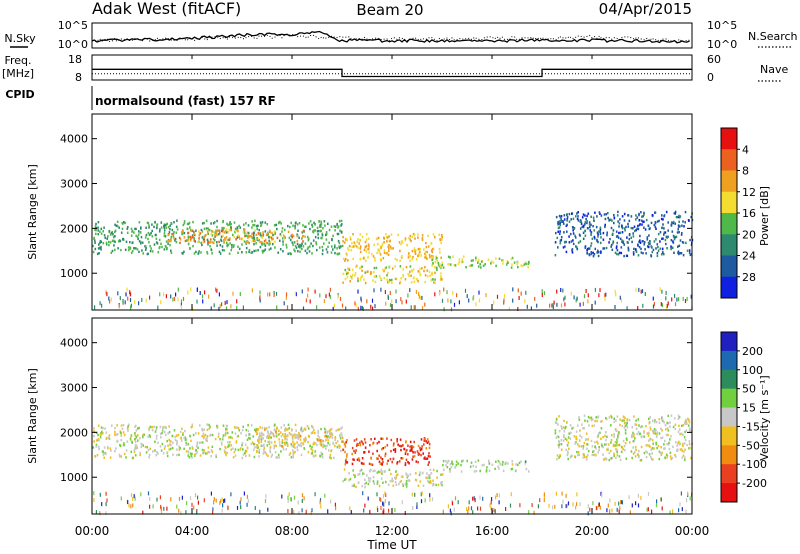  What do you see at coordinates (729, 139) in the screenshot?
I see `colorbar-swatch` at bounding box center [729, 139].